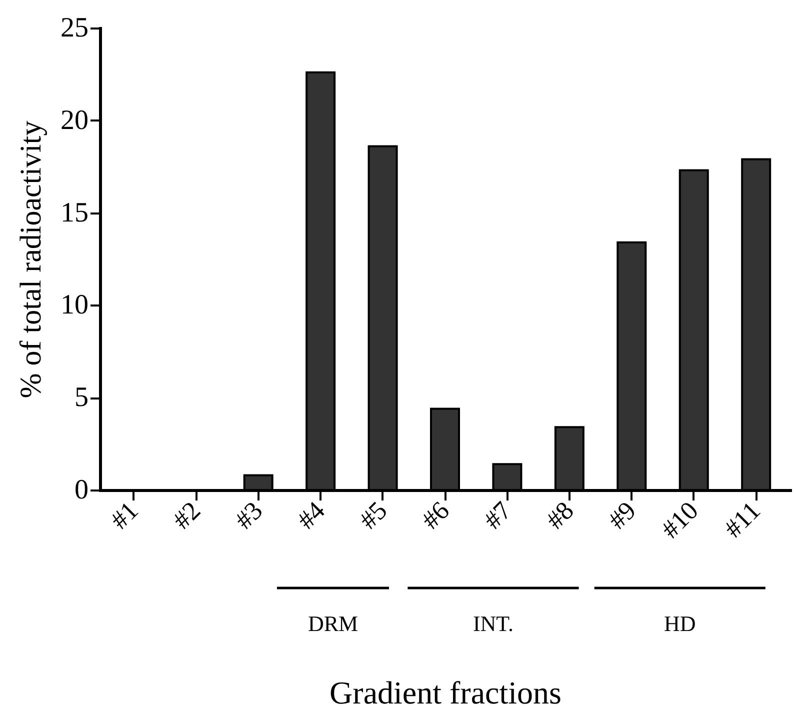  What do you see at coordinates (435, 515) in the screenshot?
I see `x-tick-label: #6` at bounding box center [435, 515].